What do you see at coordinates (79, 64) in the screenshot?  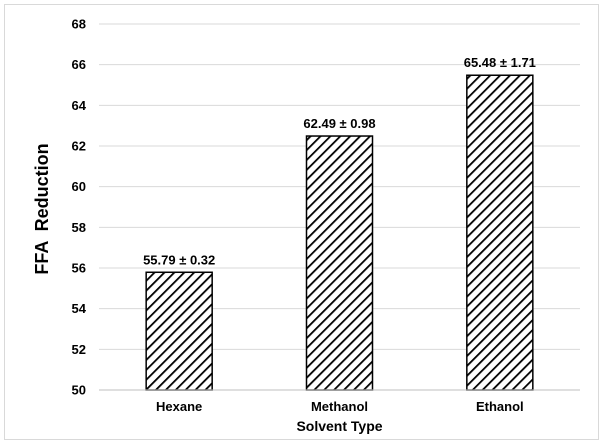 I see `y-tick-label: 66` at bounding box center [79, 64].